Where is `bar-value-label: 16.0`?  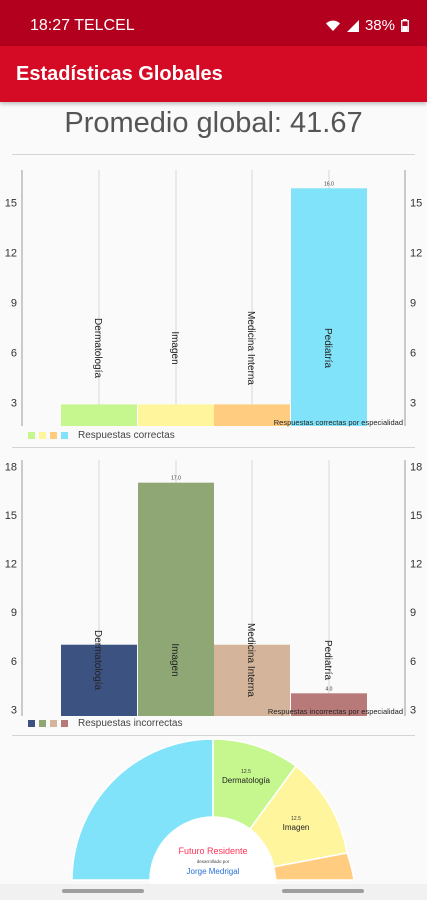
bar-value-label: 16.0 is located at coordinates (329, 184).